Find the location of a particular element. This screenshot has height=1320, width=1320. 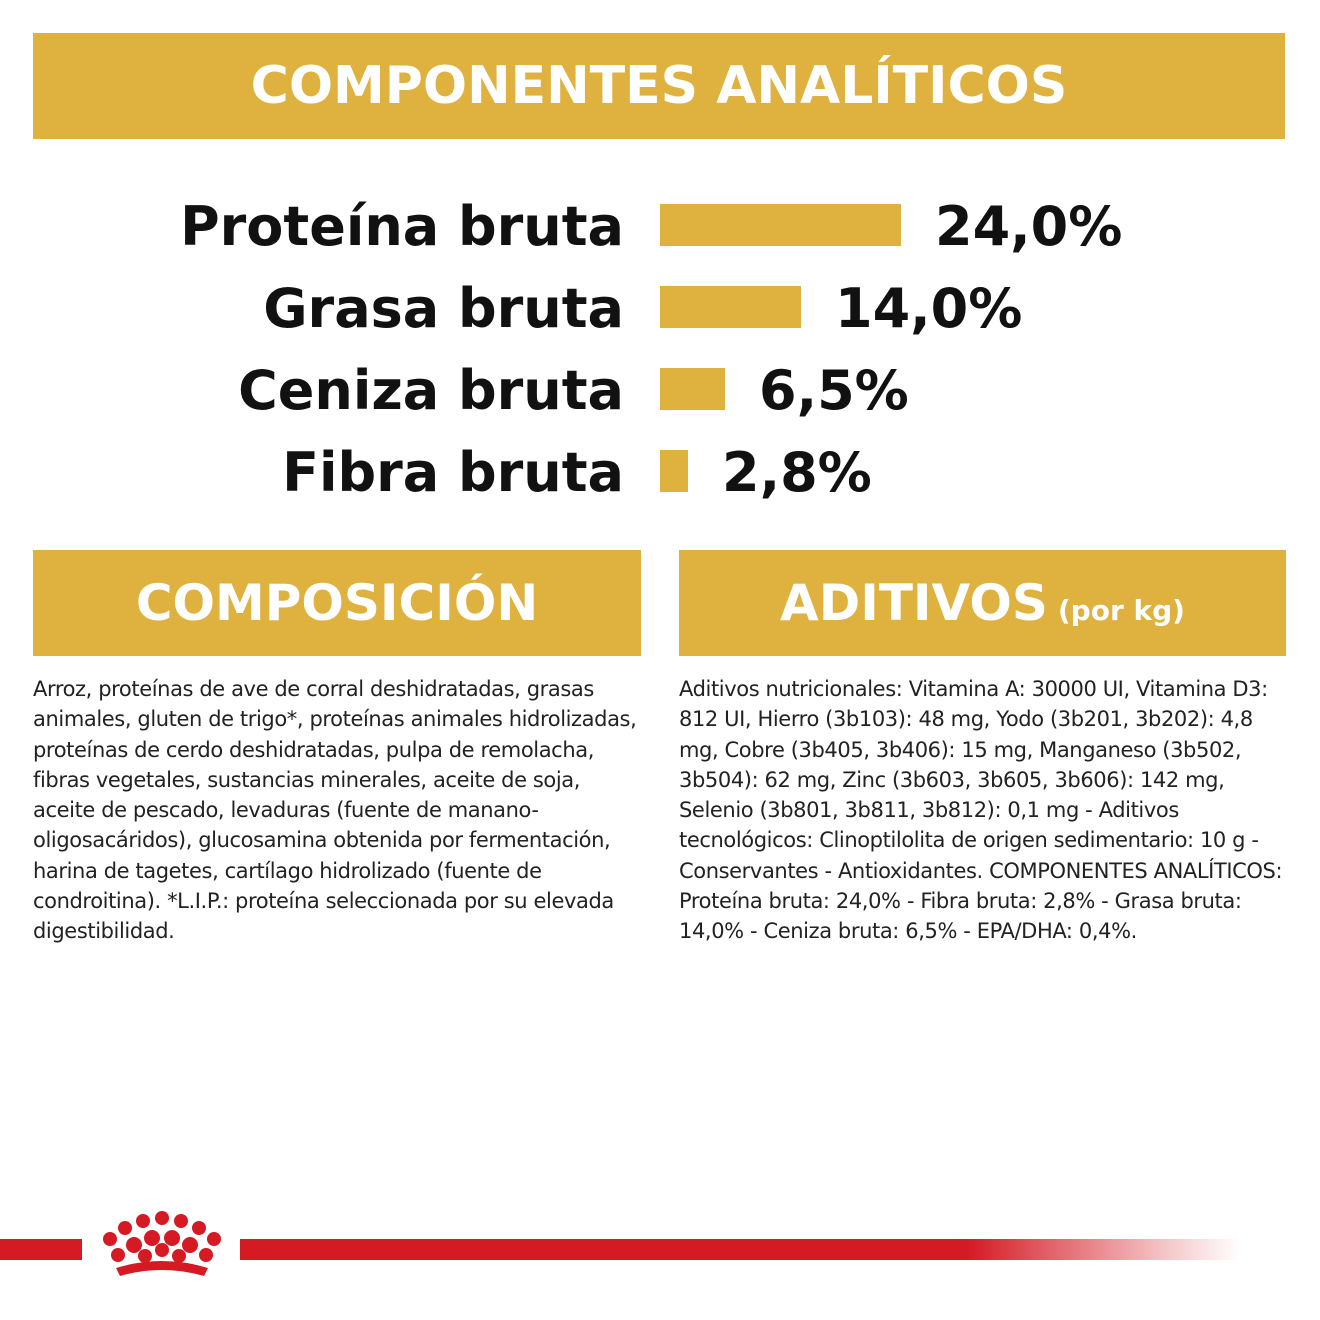

additives-banner: ADITIVOS (por kg) is located at coordinates (982, 603).